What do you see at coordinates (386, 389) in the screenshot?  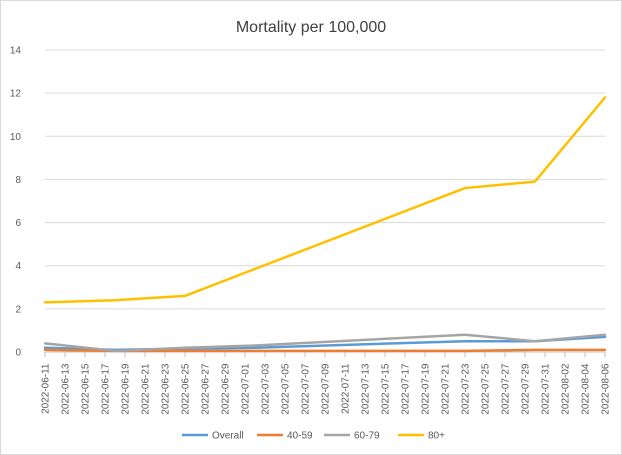 I see `x-tick-label: 2022-07-15` at bounding box center [386, 389].